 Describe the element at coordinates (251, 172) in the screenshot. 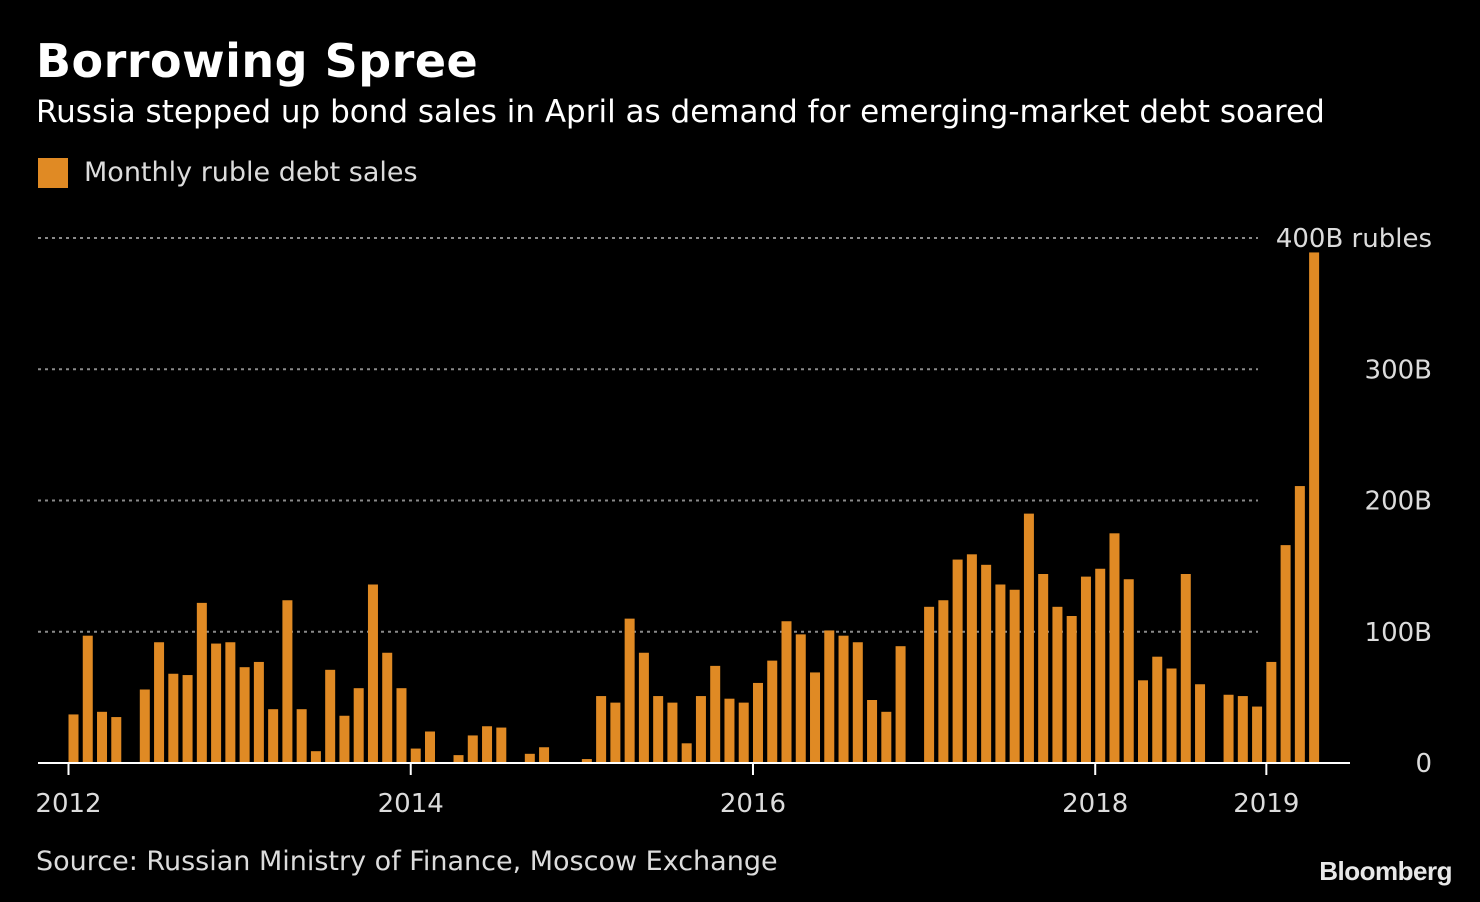

I see `legend-label: Monthly ruble debt sales` at that location.